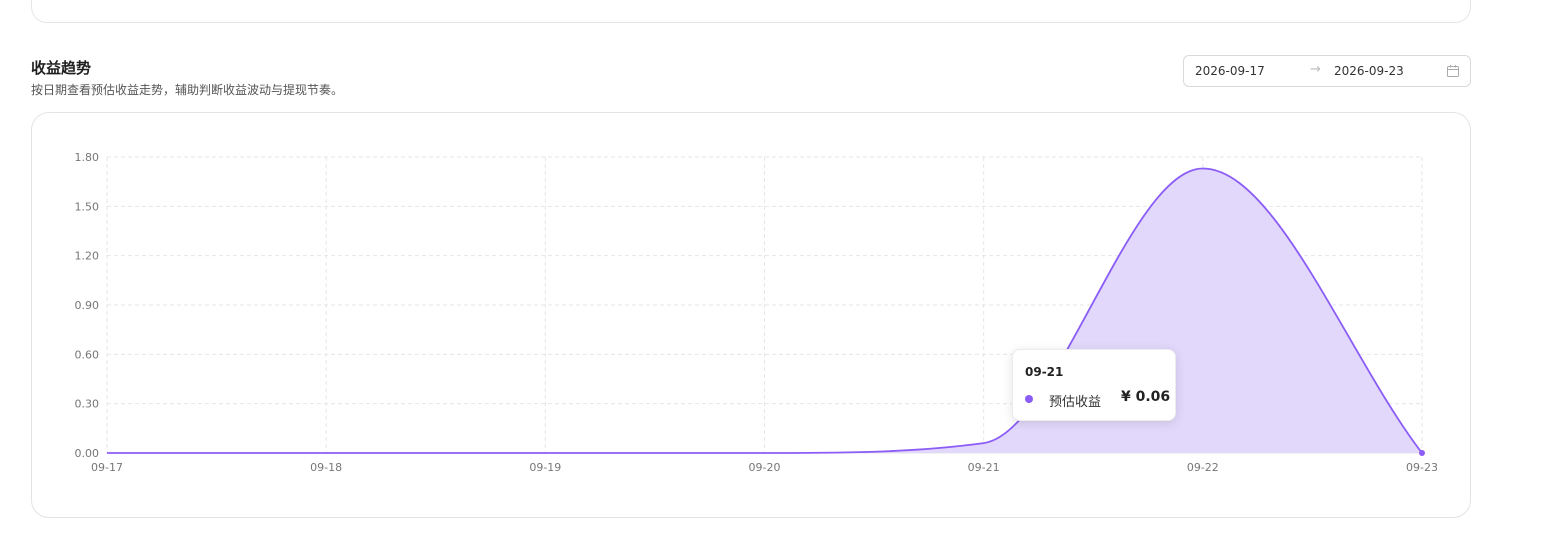 The width and height of the screenshot is (1564, 555). What do you see at coordinates (1369, 71) in the screenshot?
I see `end-date: 2026-09-23` at bounding box center [1369, 71].